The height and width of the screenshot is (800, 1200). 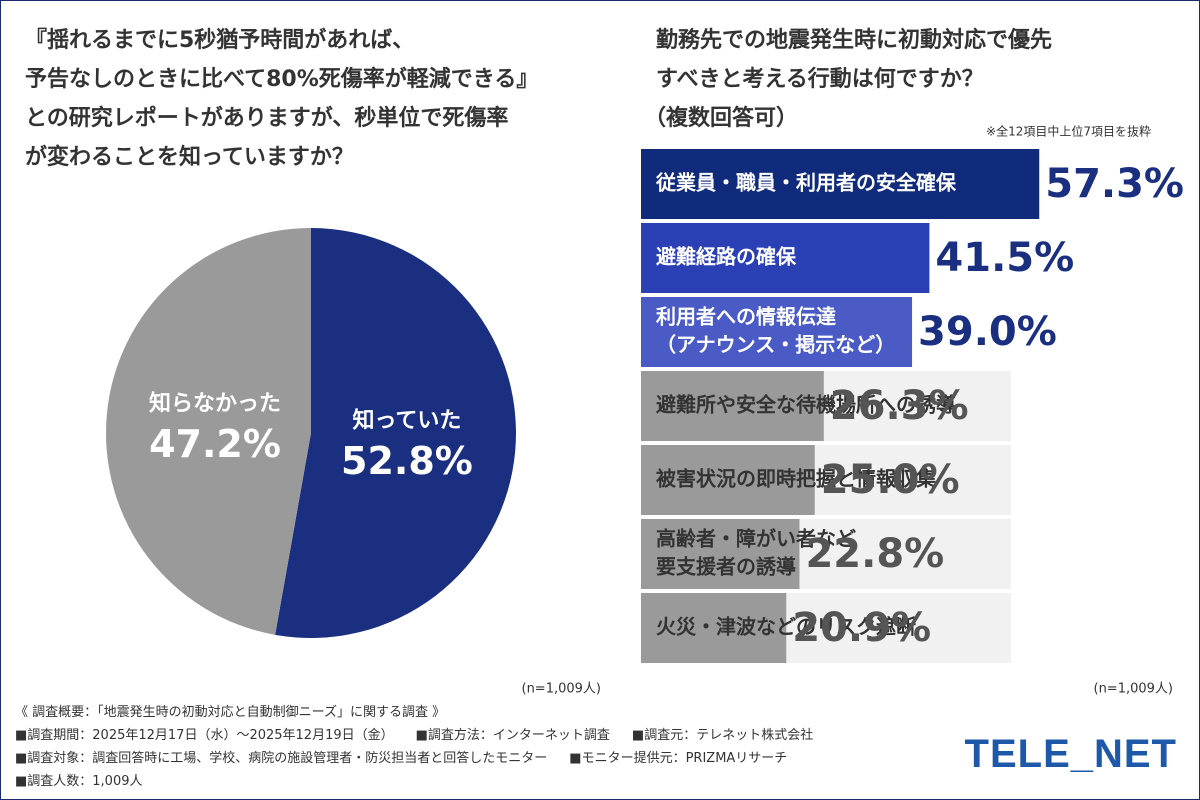 What do you see at coordinates (407, 420) in the screenshot?
I see `slice-label: 知っていた` at bounding box center [407, 420].